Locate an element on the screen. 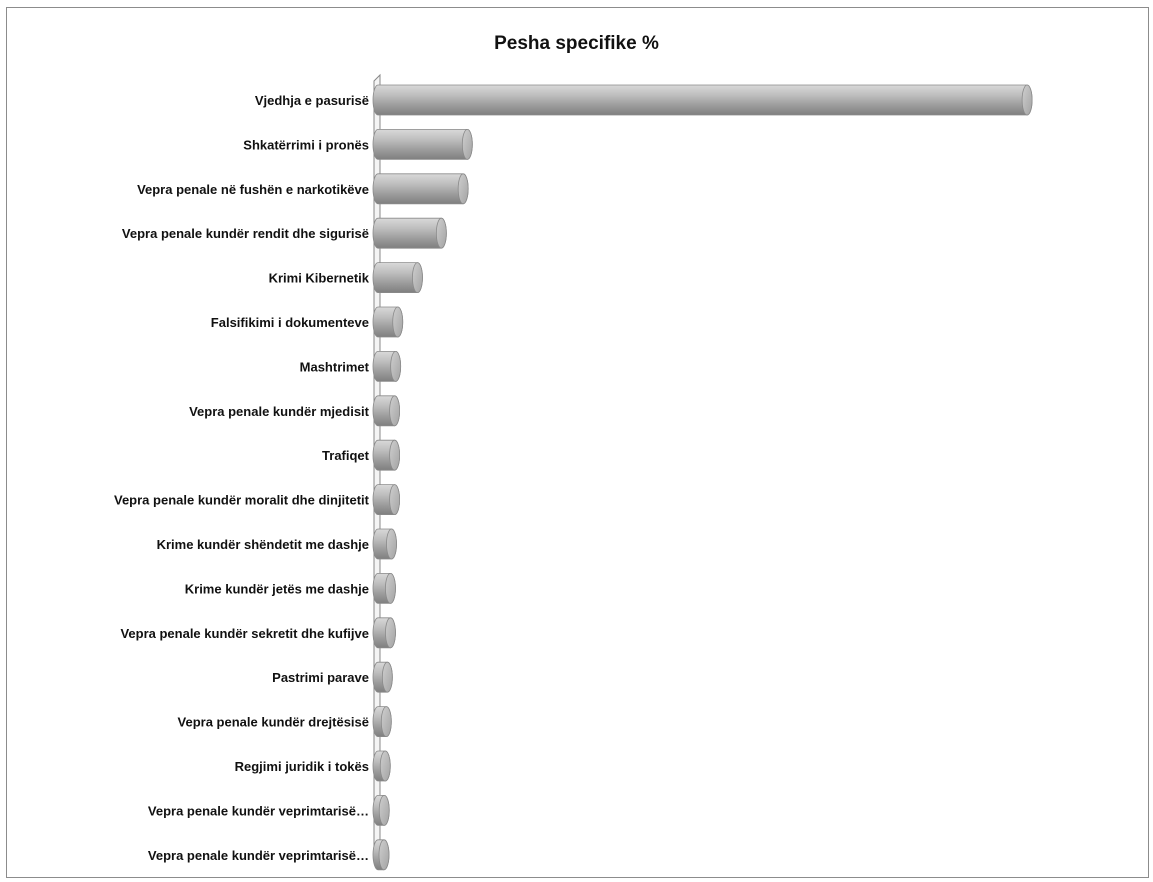  category-label: Vepra penale në fushën e narkotikëve is located at coordinates (253, 189).